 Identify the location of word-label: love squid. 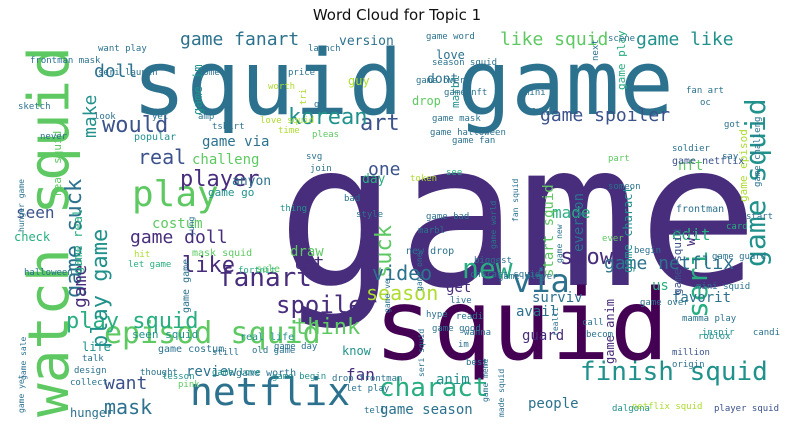
(287, 121).